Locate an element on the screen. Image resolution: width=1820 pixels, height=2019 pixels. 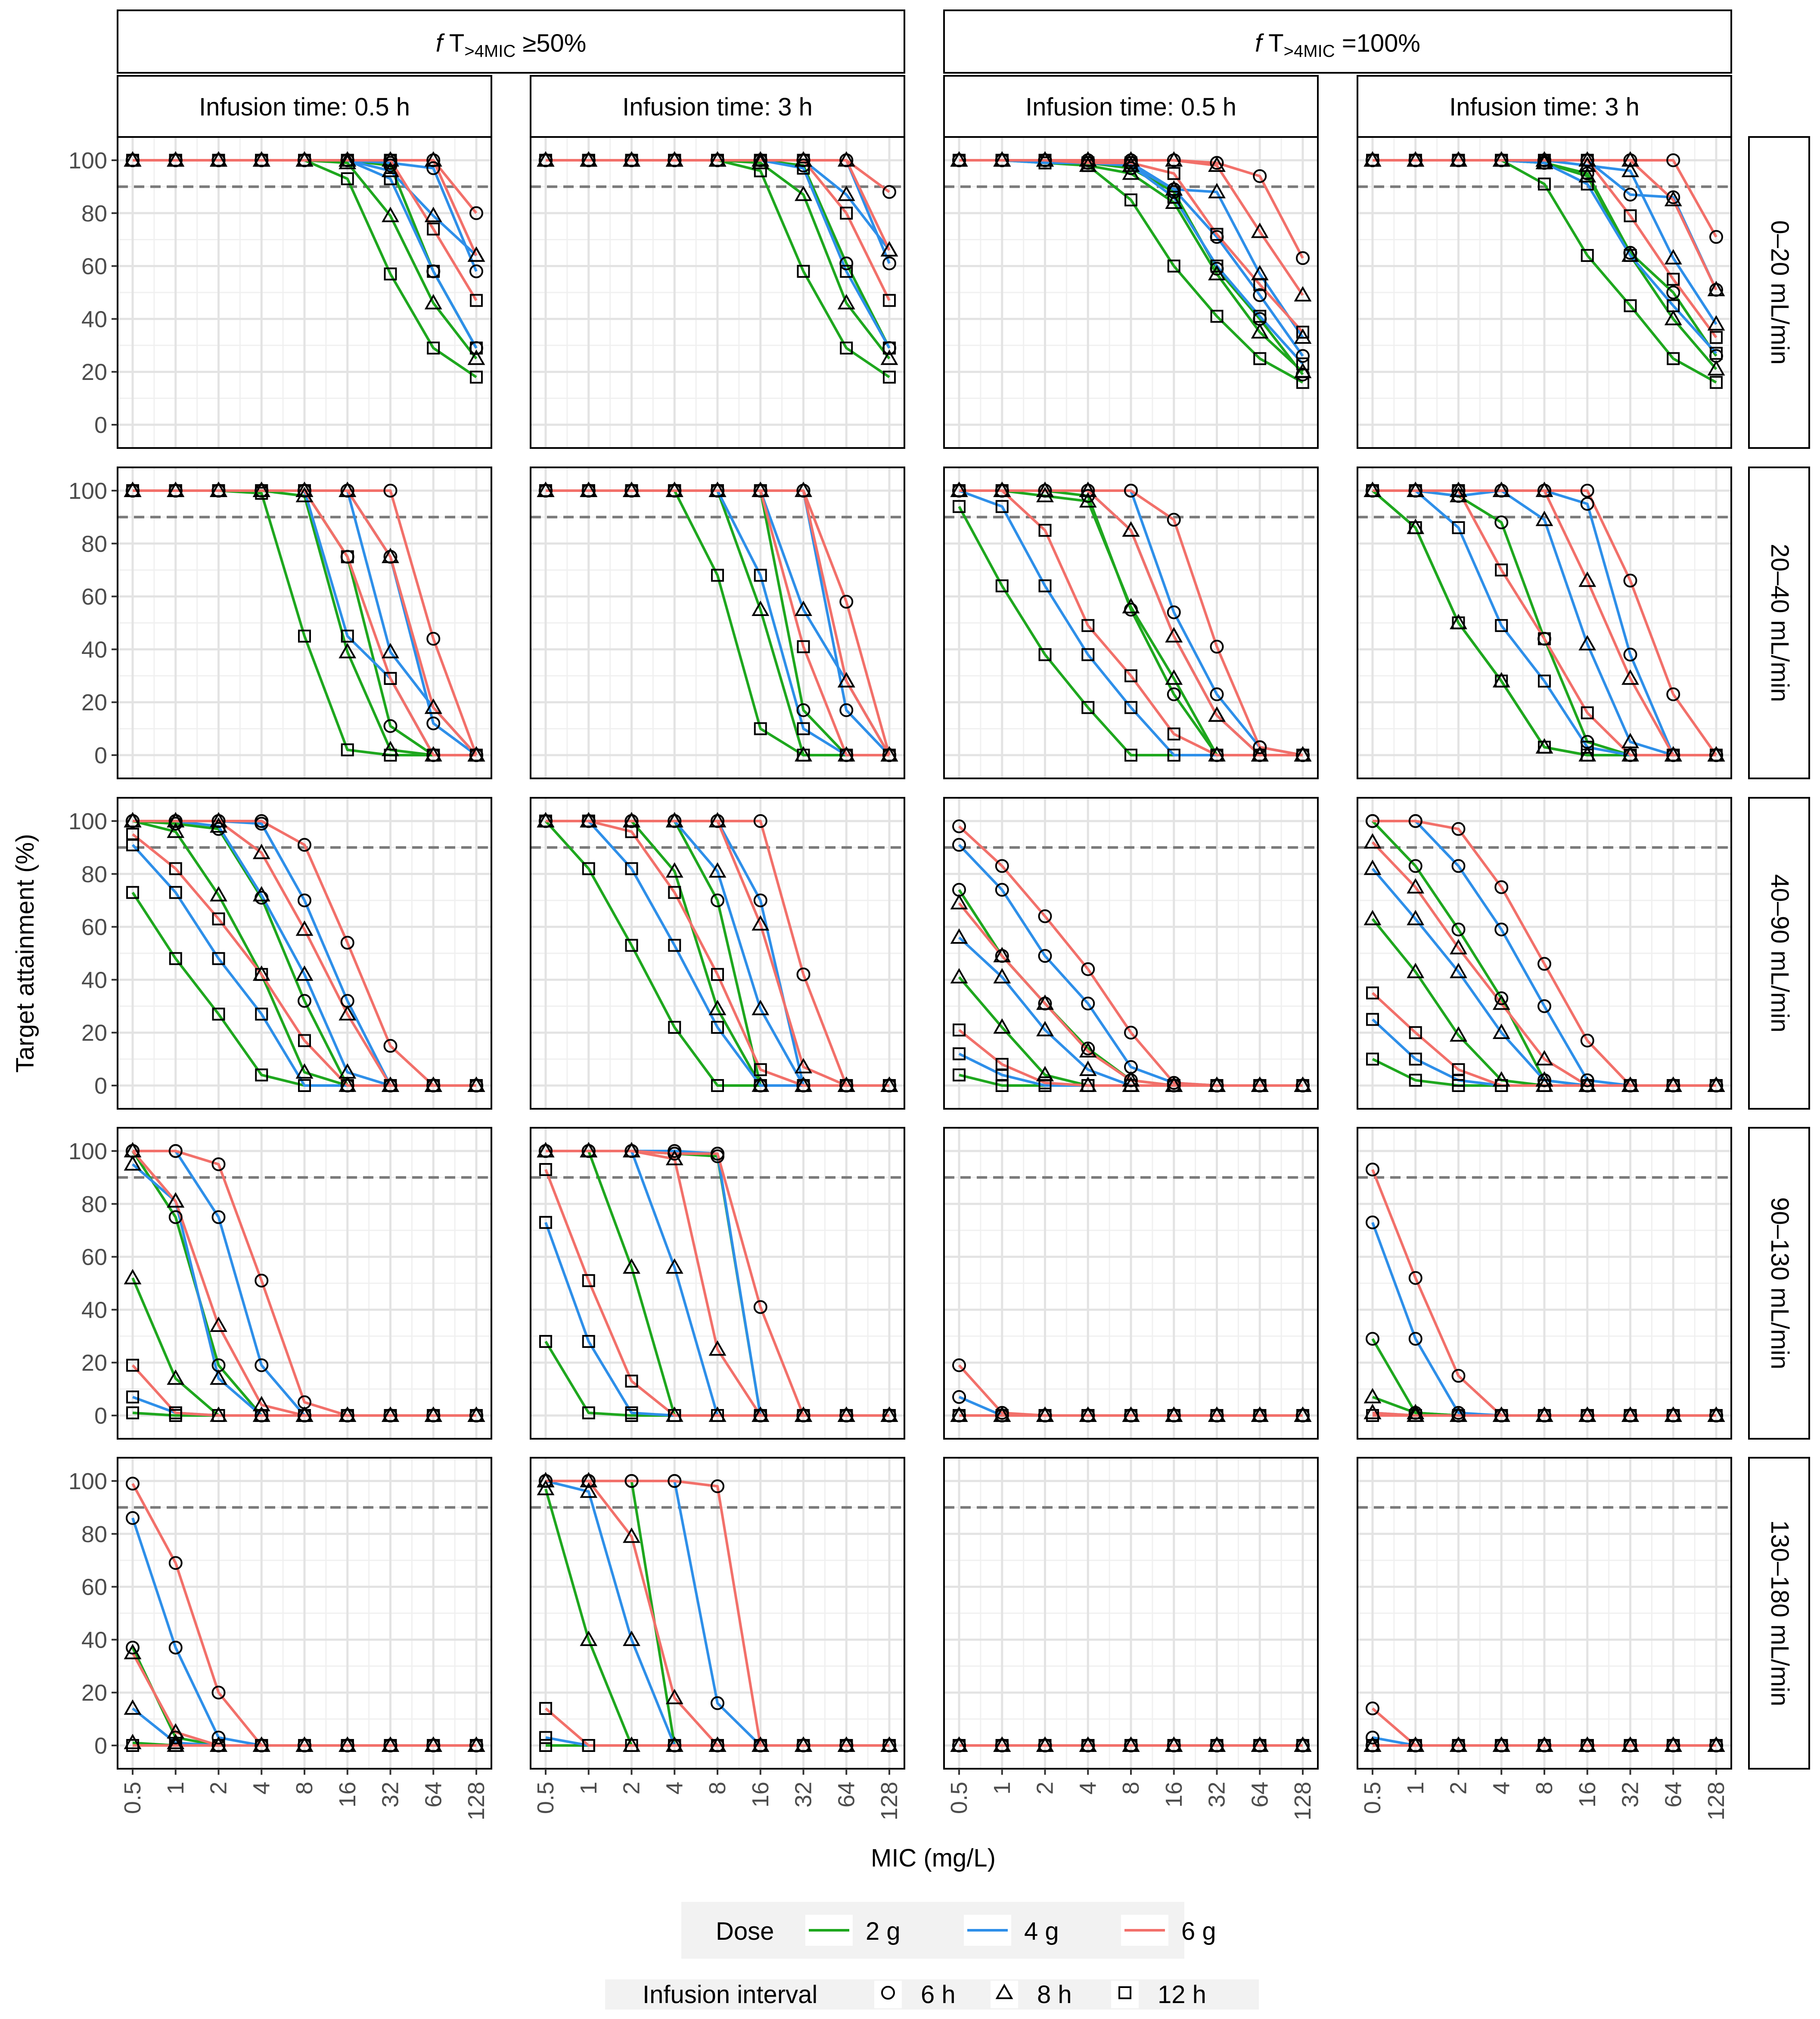
panel-r4-c3: 0.5 1 2 4 8 16 32 64 128 is located at coordinates (1544, 1638).